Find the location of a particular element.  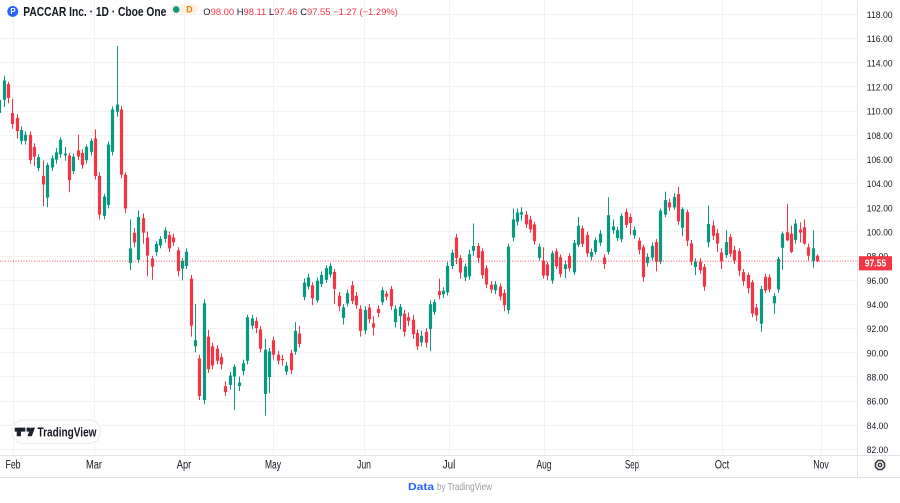

svg-text: Nov is located at coordinates (821, 465).